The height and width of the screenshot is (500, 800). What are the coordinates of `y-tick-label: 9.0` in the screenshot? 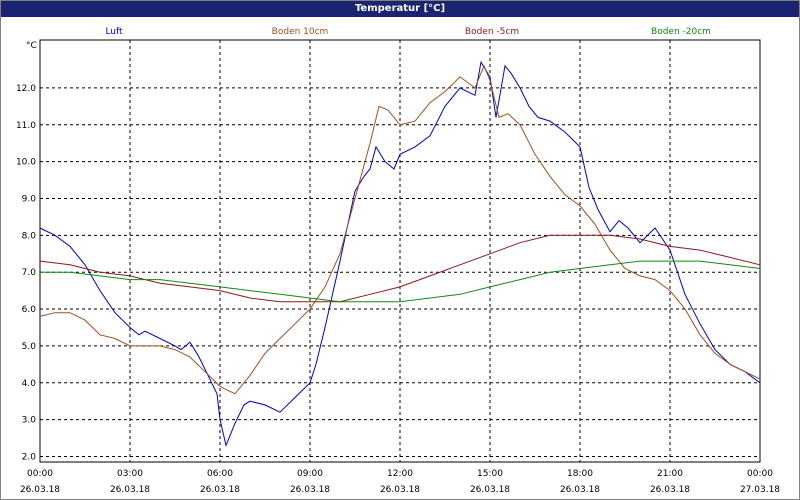 It's located at (29, 199).